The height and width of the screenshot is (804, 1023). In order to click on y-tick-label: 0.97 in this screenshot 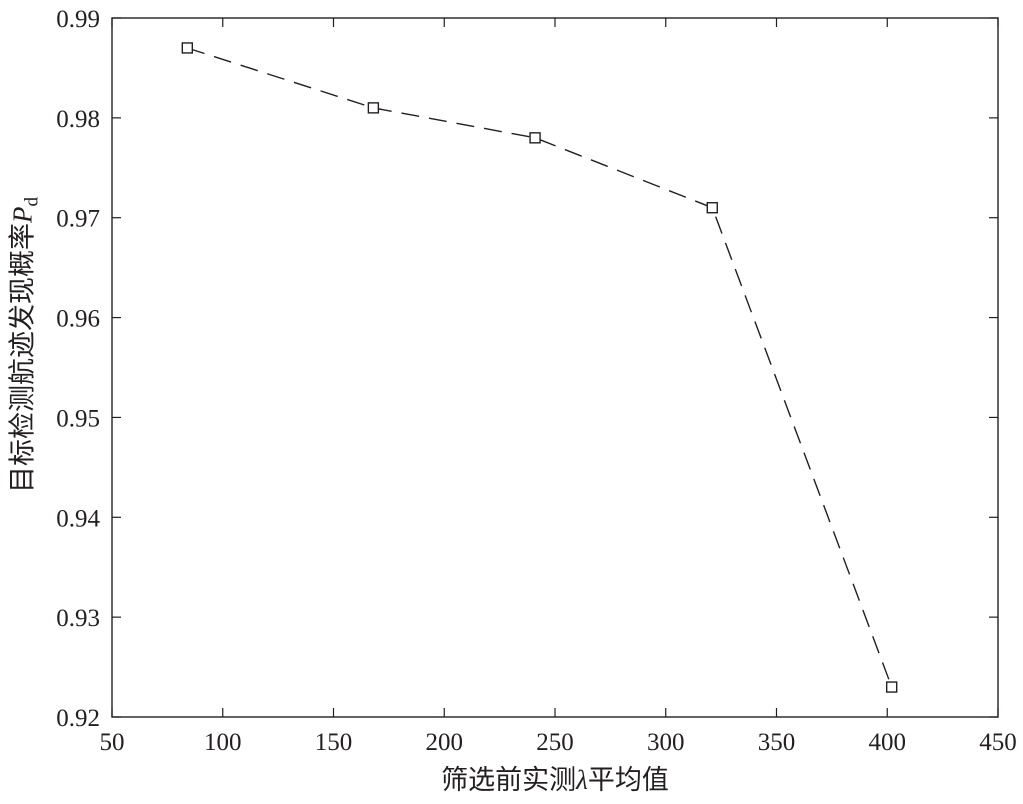, I will do `click(78, 219)`.